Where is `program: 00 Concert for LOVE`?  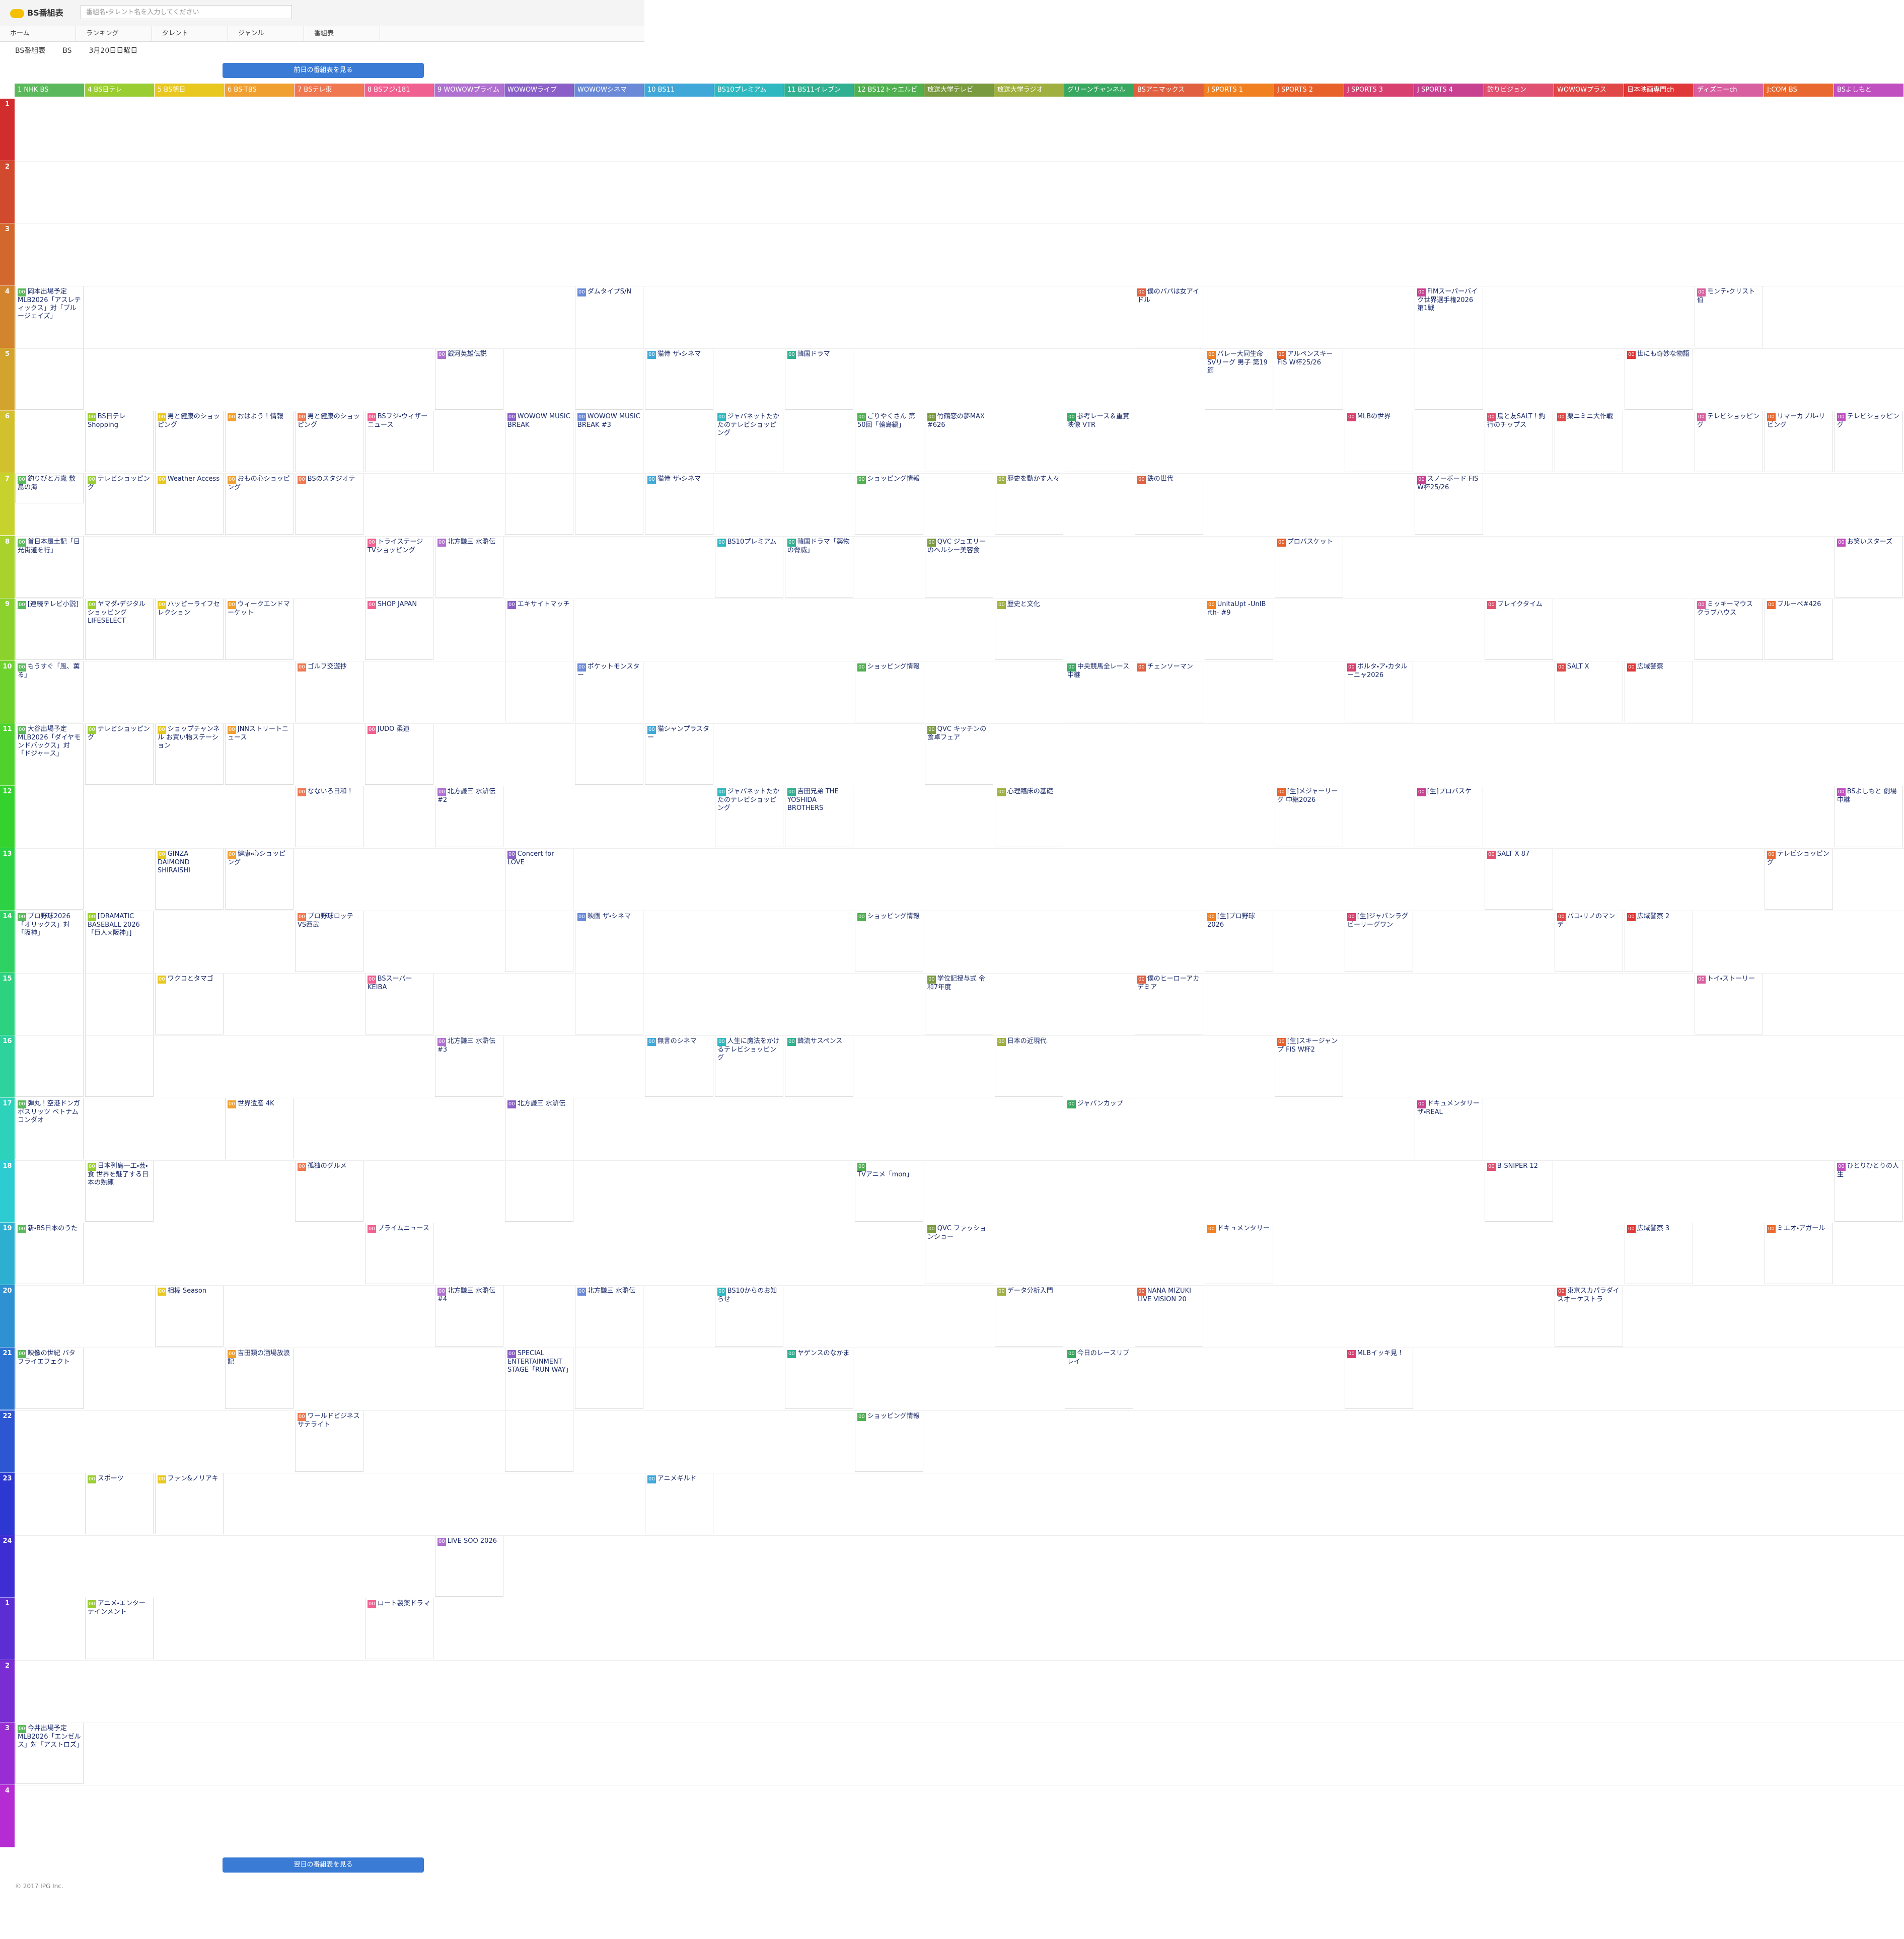 program: 00 Concert for LOVE is located at coordinates (539, 910).